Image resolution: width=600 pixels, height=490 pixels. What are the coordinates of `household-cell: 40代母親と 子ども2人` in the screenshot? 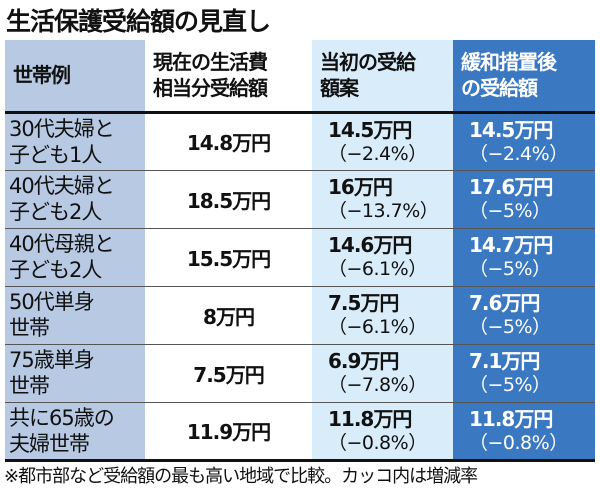 It's located at (75, 257).